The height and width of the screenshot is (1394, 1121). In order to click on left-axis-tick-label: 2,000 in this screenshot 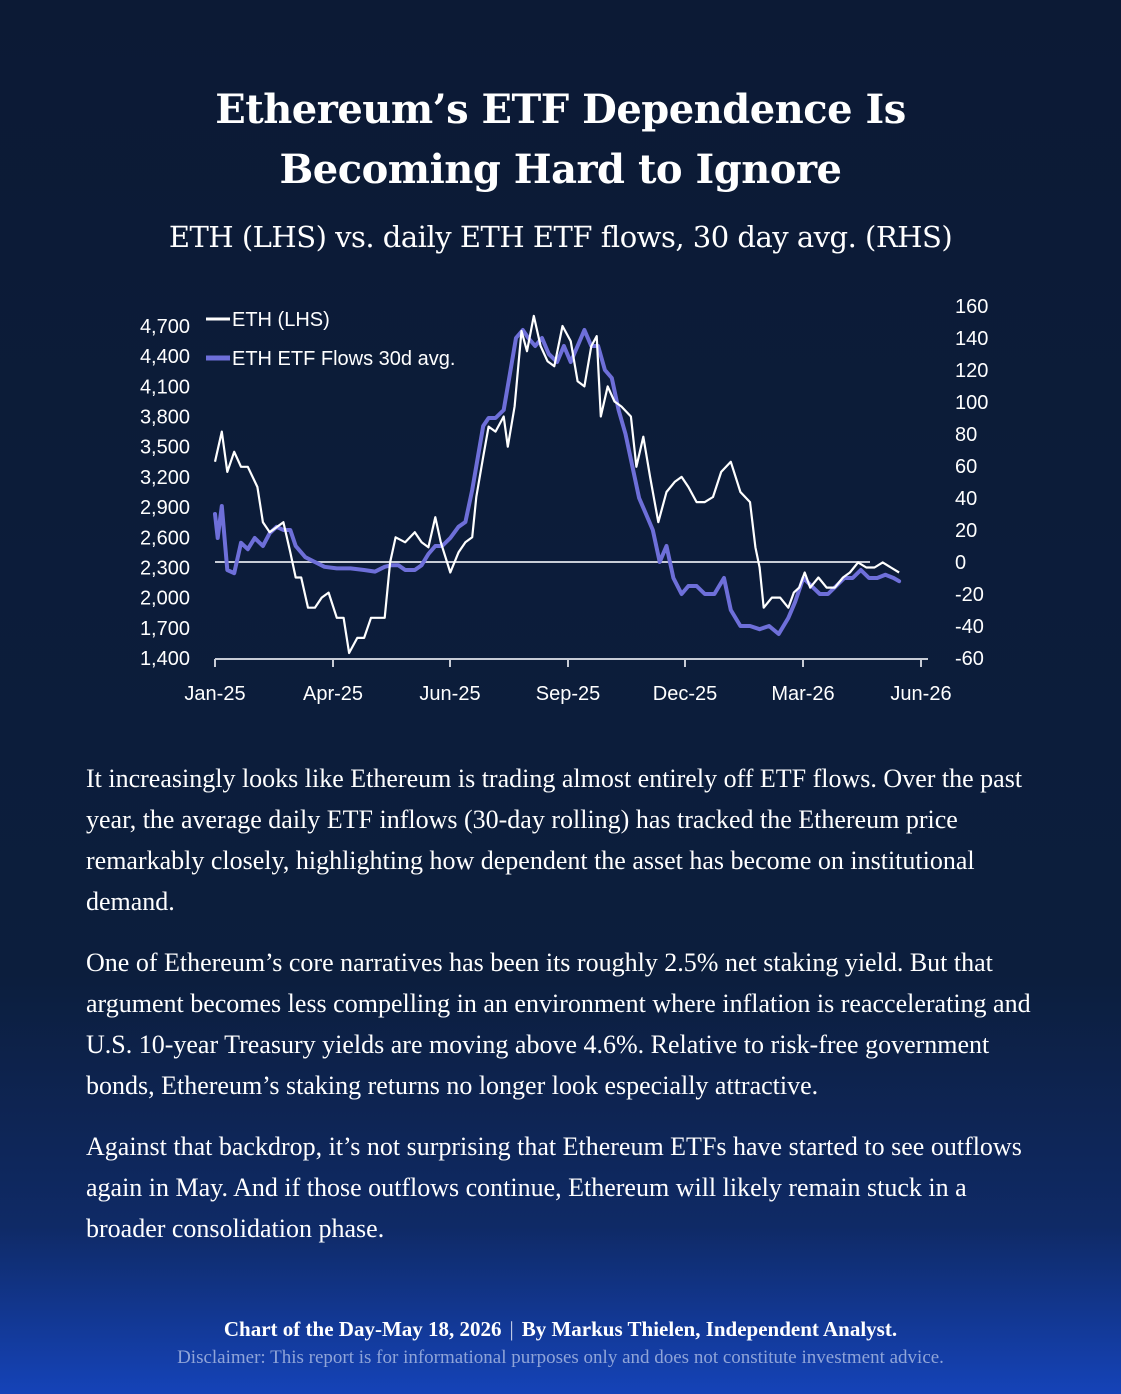, I will do `click(165, 599)`.